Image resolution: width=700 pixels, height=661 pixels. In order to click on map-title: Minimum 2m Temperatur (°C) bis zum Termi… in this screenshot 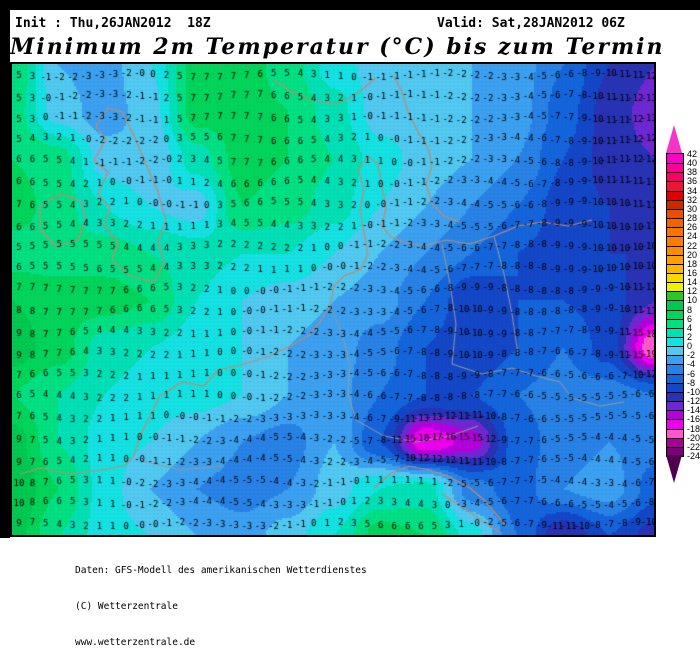, I will do `click(337, 47)`.